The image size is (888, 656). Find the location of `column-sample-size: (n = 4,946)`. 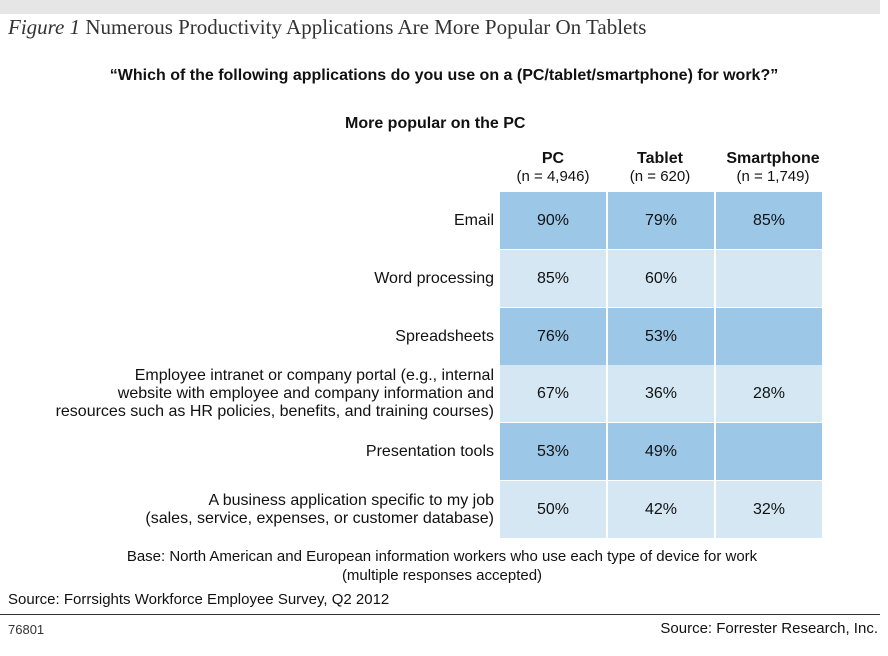

column-sample-size: (n = 4,946) is located at coordinates (553, 176).